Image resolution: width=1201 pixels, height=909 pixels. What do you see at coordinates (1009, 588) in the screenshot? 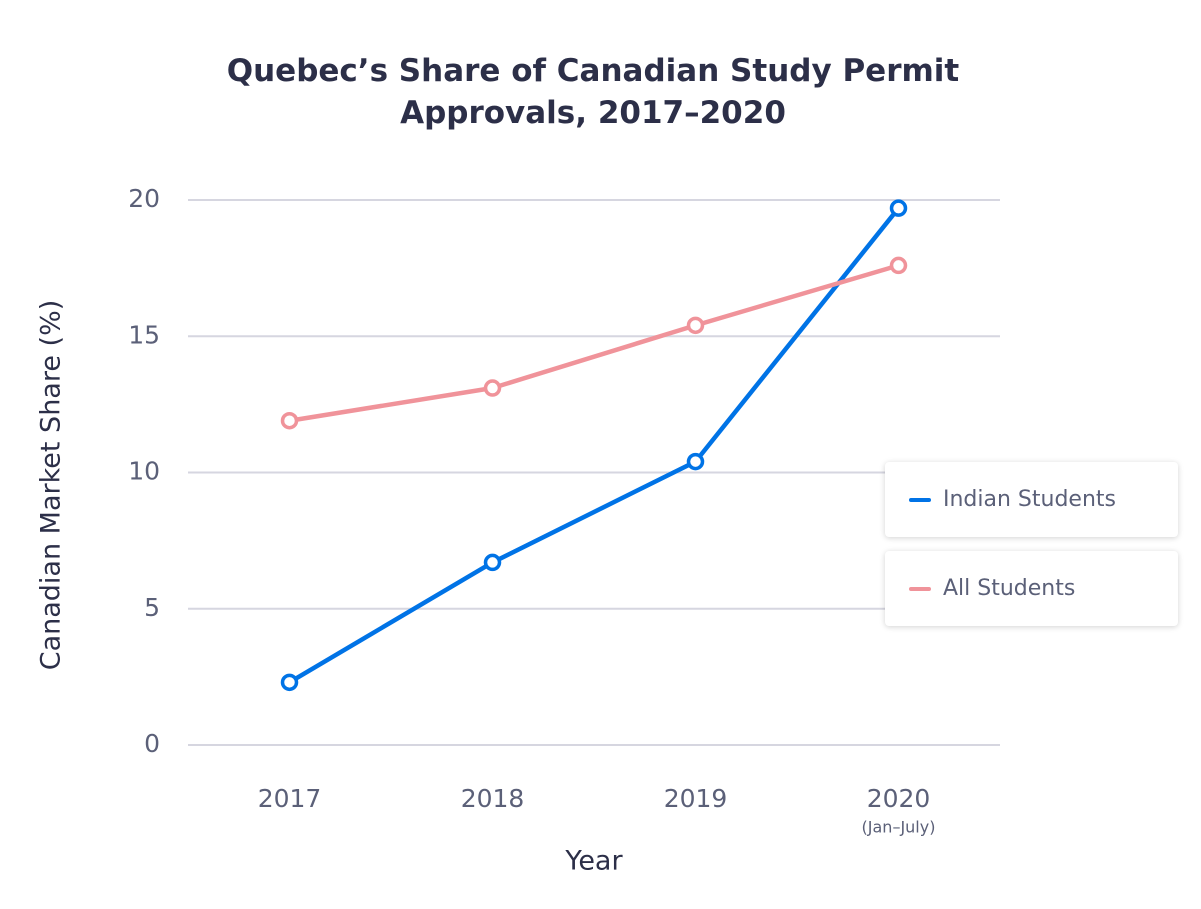
I see `legend-label: All Students` at bounding box center [1009, 588].